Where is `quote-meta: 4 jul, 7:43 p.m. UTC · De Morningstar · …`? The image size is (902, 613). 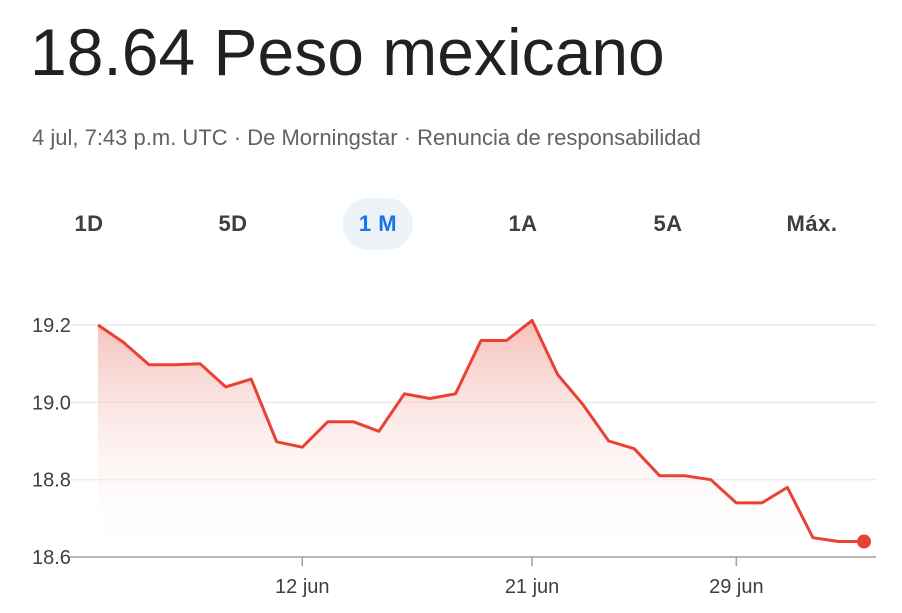
quote-meta: 4 jul, 7:43 p.m. UTC · De Morningstar · … is located at coordinates (366, 138).